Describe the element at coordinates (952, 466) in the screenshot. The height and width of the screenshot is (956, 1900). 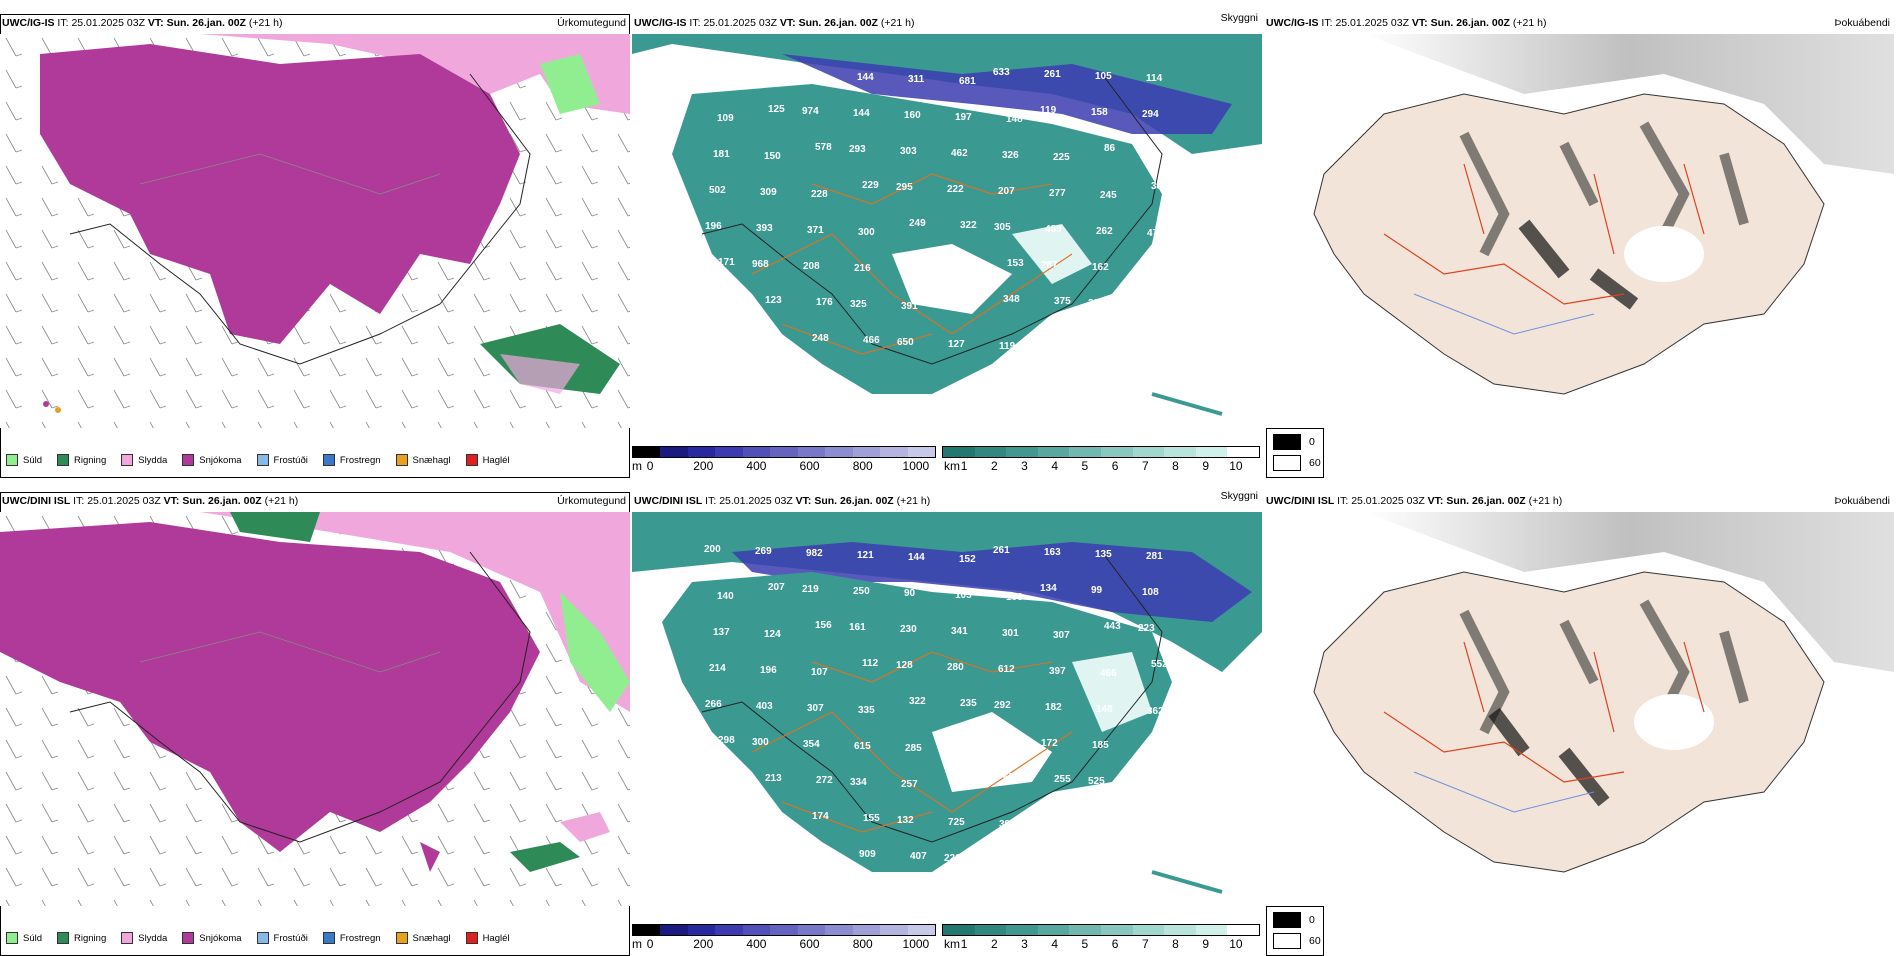
I see `visibility-unit: km` at that location.